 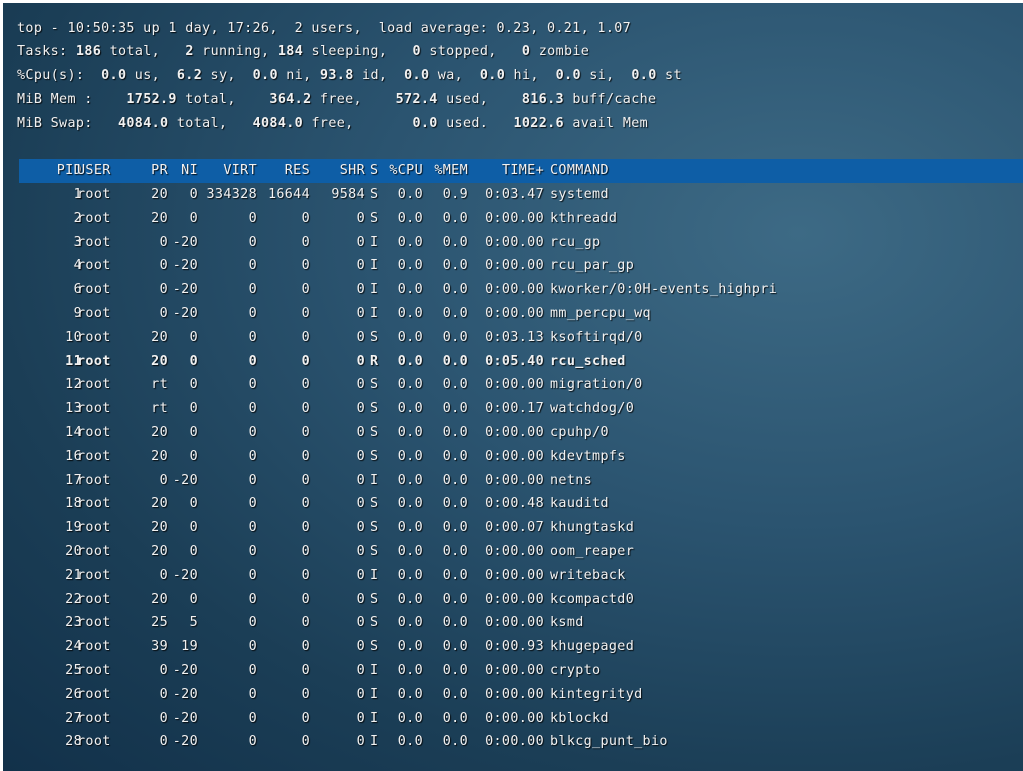 What do you see at coordinates (151, 99) in the screenshot?
I see `mem-total: 1752.9` at bounding box center [151, 99].